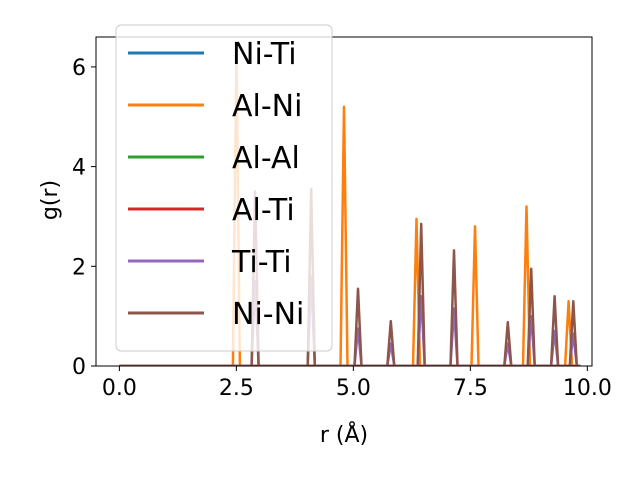 The image size is (640, 480). Describe the element at coordinates (261, 262) in the screenshot. I see `legend-label-ti-ti: Ti-Ti` at that location.